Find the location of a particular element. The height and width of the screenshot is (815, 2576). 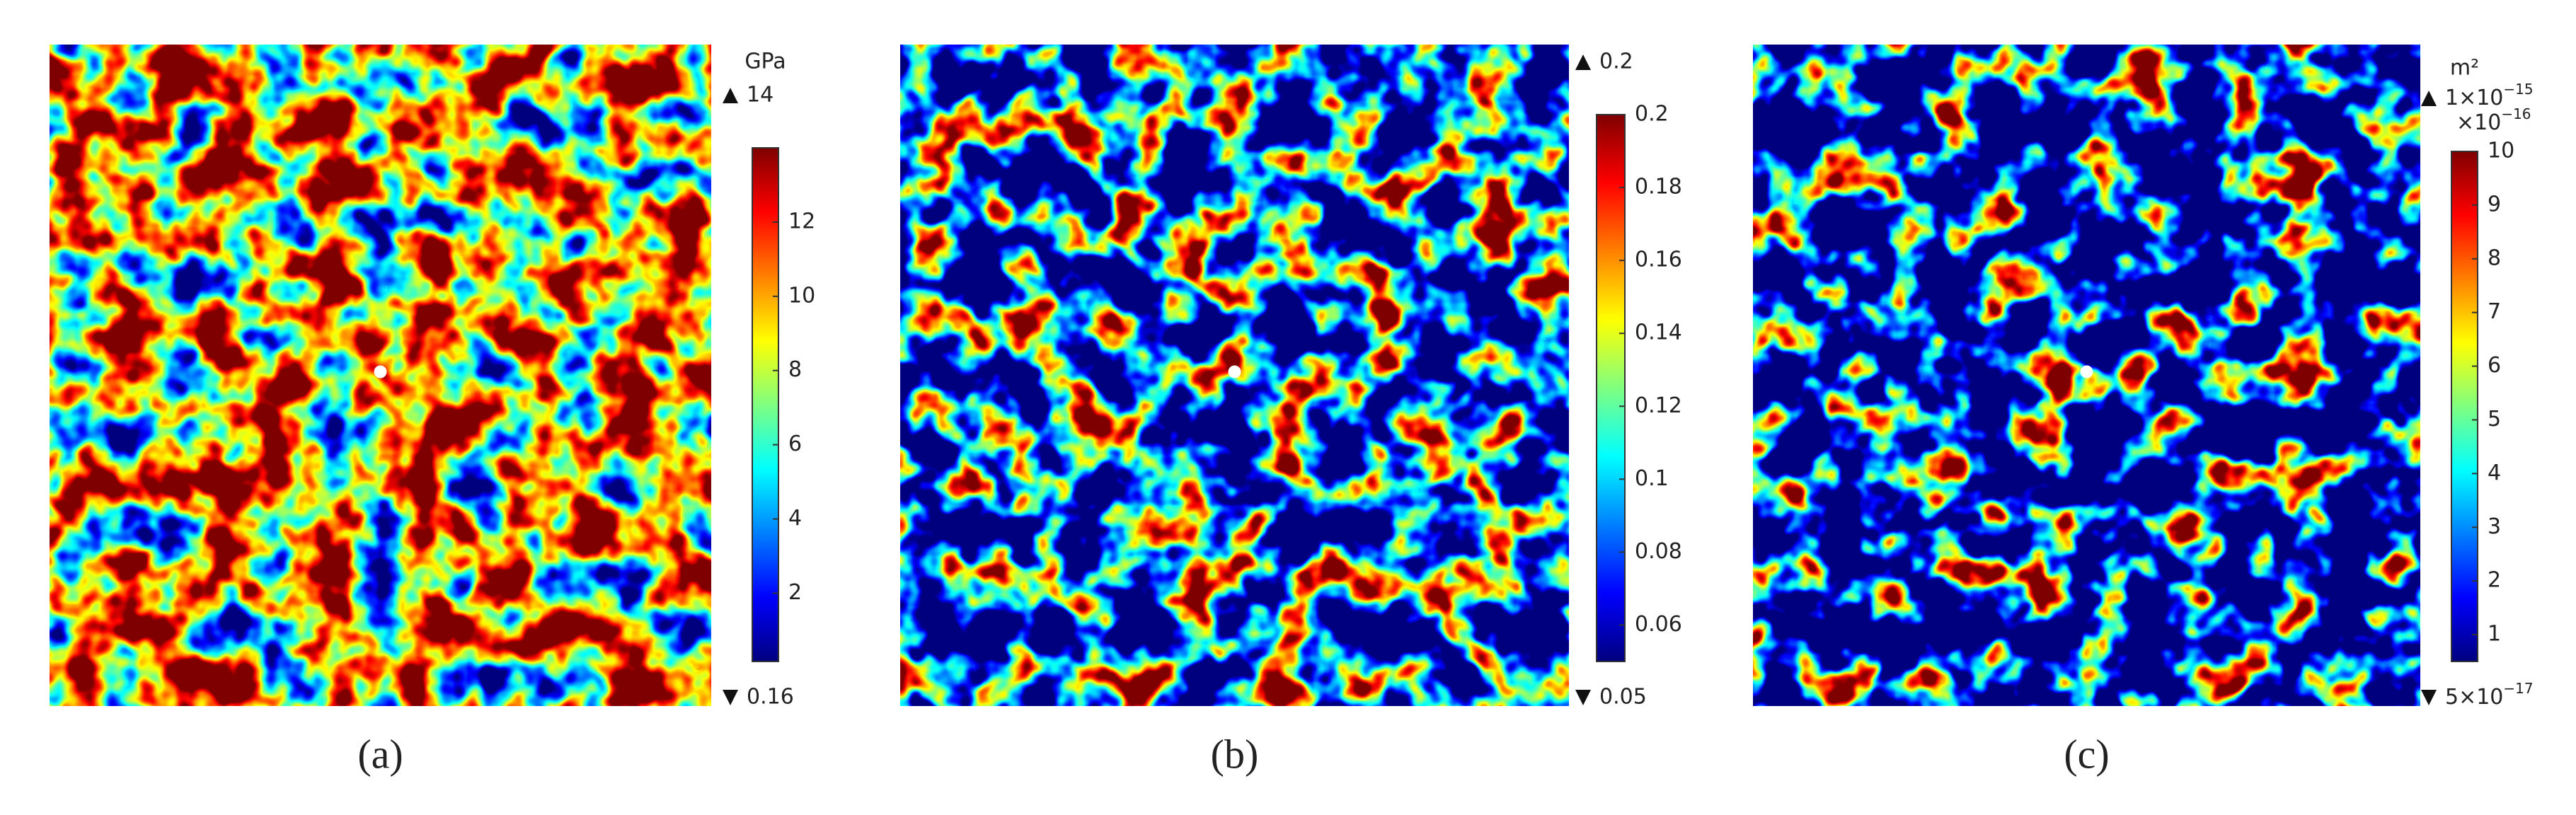

colorbar-tick-label: 3 is located at coordinates (2495, 526).